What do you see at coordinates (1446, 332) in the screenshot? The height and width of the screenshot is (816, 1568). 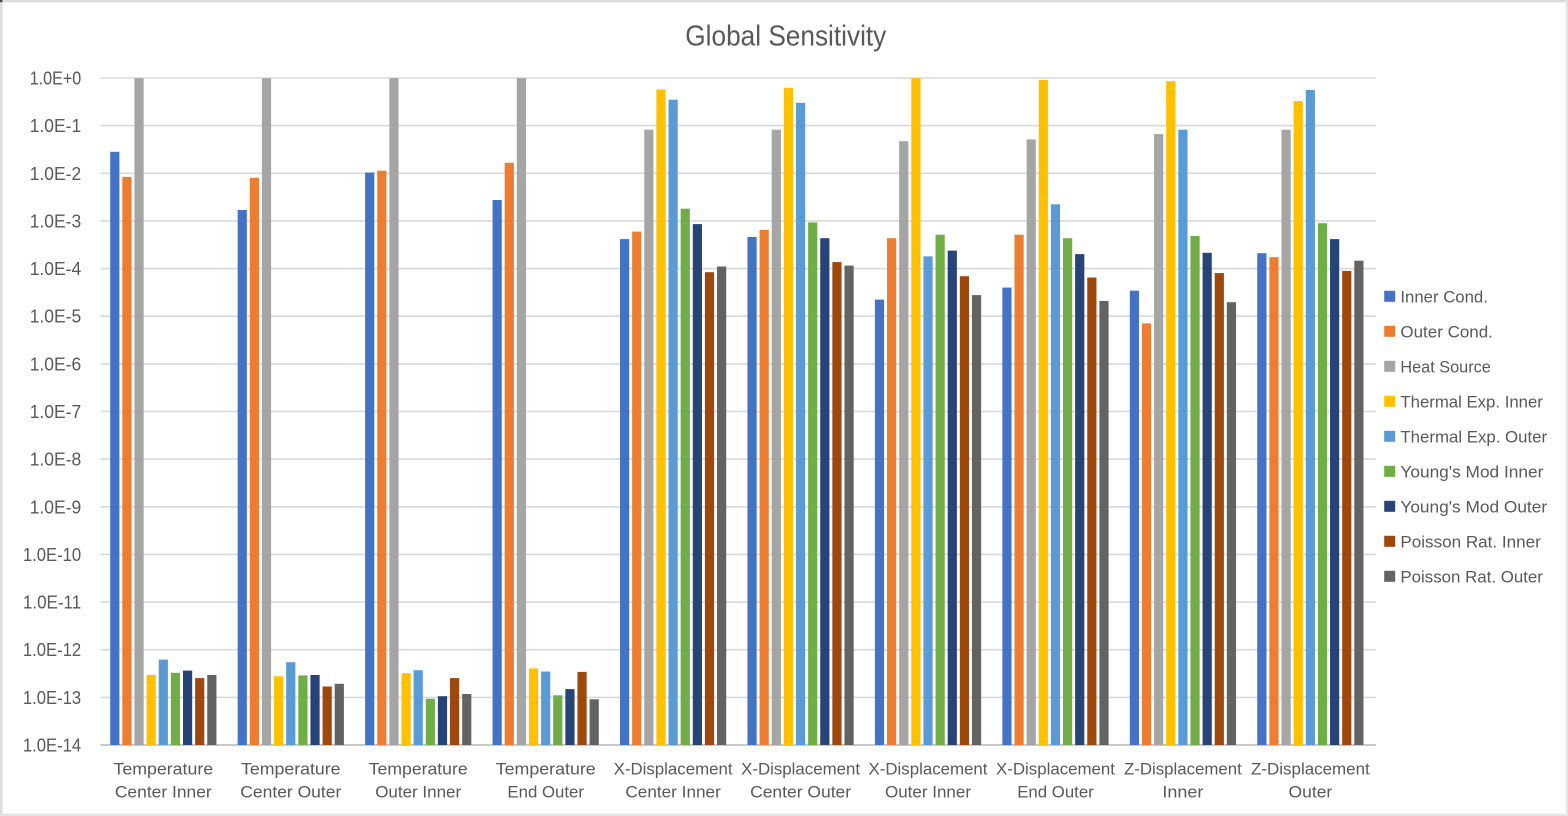 I see `svg-text: Outer Cond.` at bounding box center [1446, 332].